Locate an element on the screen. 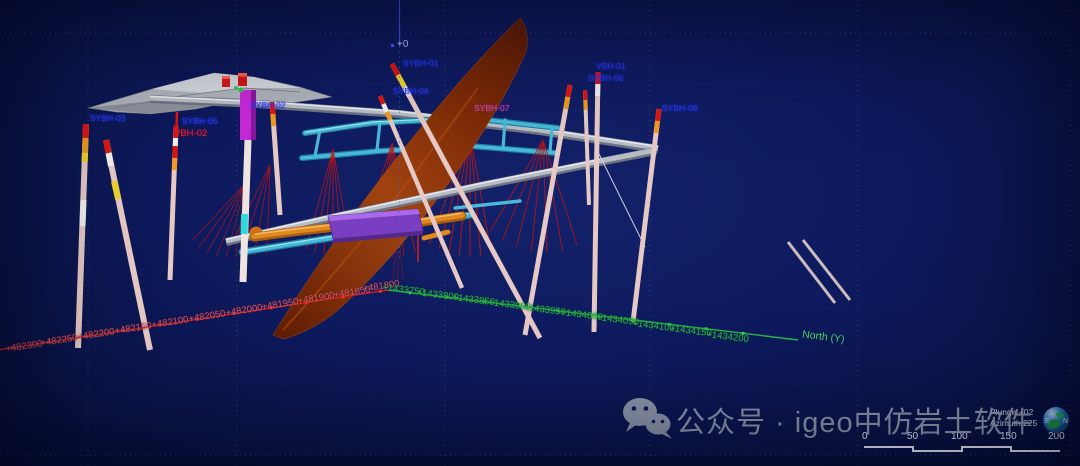 The image size is (1080, 466). scale-tick-label: 50 is located at coordinates (913, 436).